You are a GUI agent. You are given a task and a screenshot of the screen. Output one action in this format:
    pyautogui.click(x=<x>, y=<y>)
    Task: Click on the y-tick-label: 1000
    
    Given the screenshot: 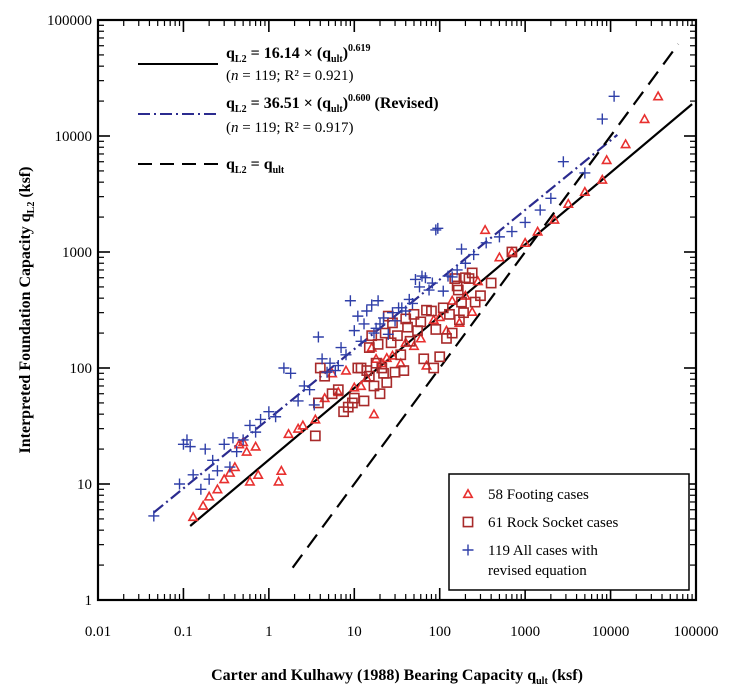 What is the action you would take?
    pyautogui.click(x=77, y=253)
    